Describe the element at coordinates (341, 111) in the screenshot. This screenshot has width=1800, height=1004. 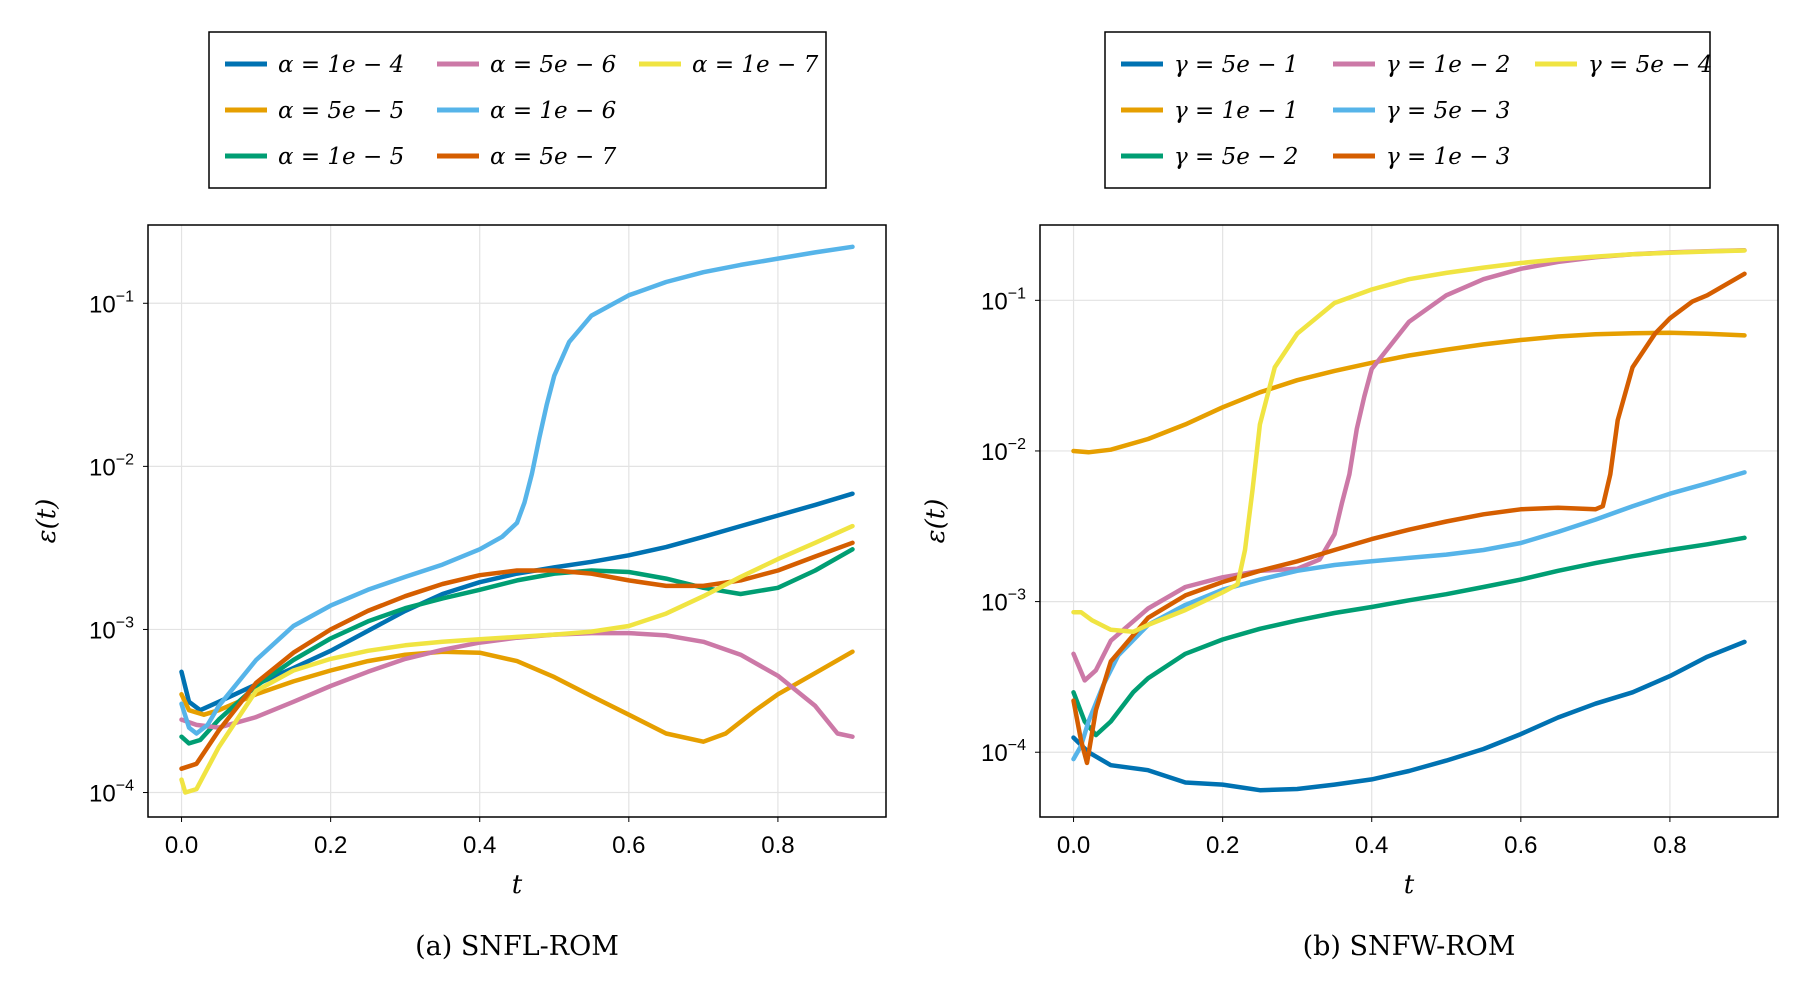
I see `legend-label: α = 5e − 5` at that location.